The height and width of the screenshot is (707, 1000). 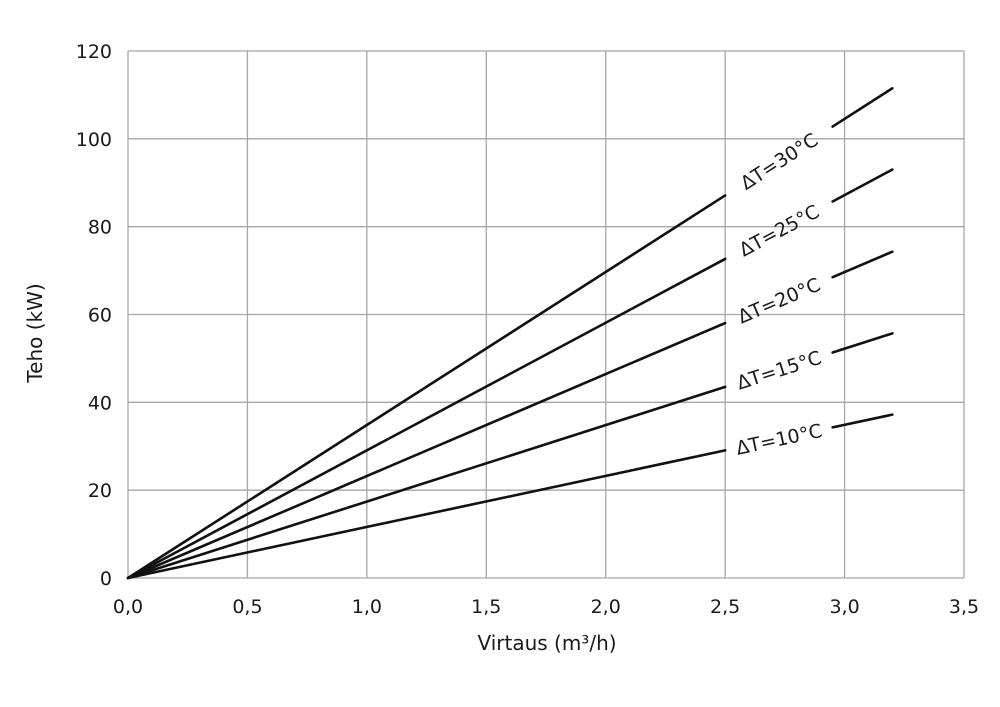 I want to click on x-tick-label: 3,5, so click(x=964, y=607).